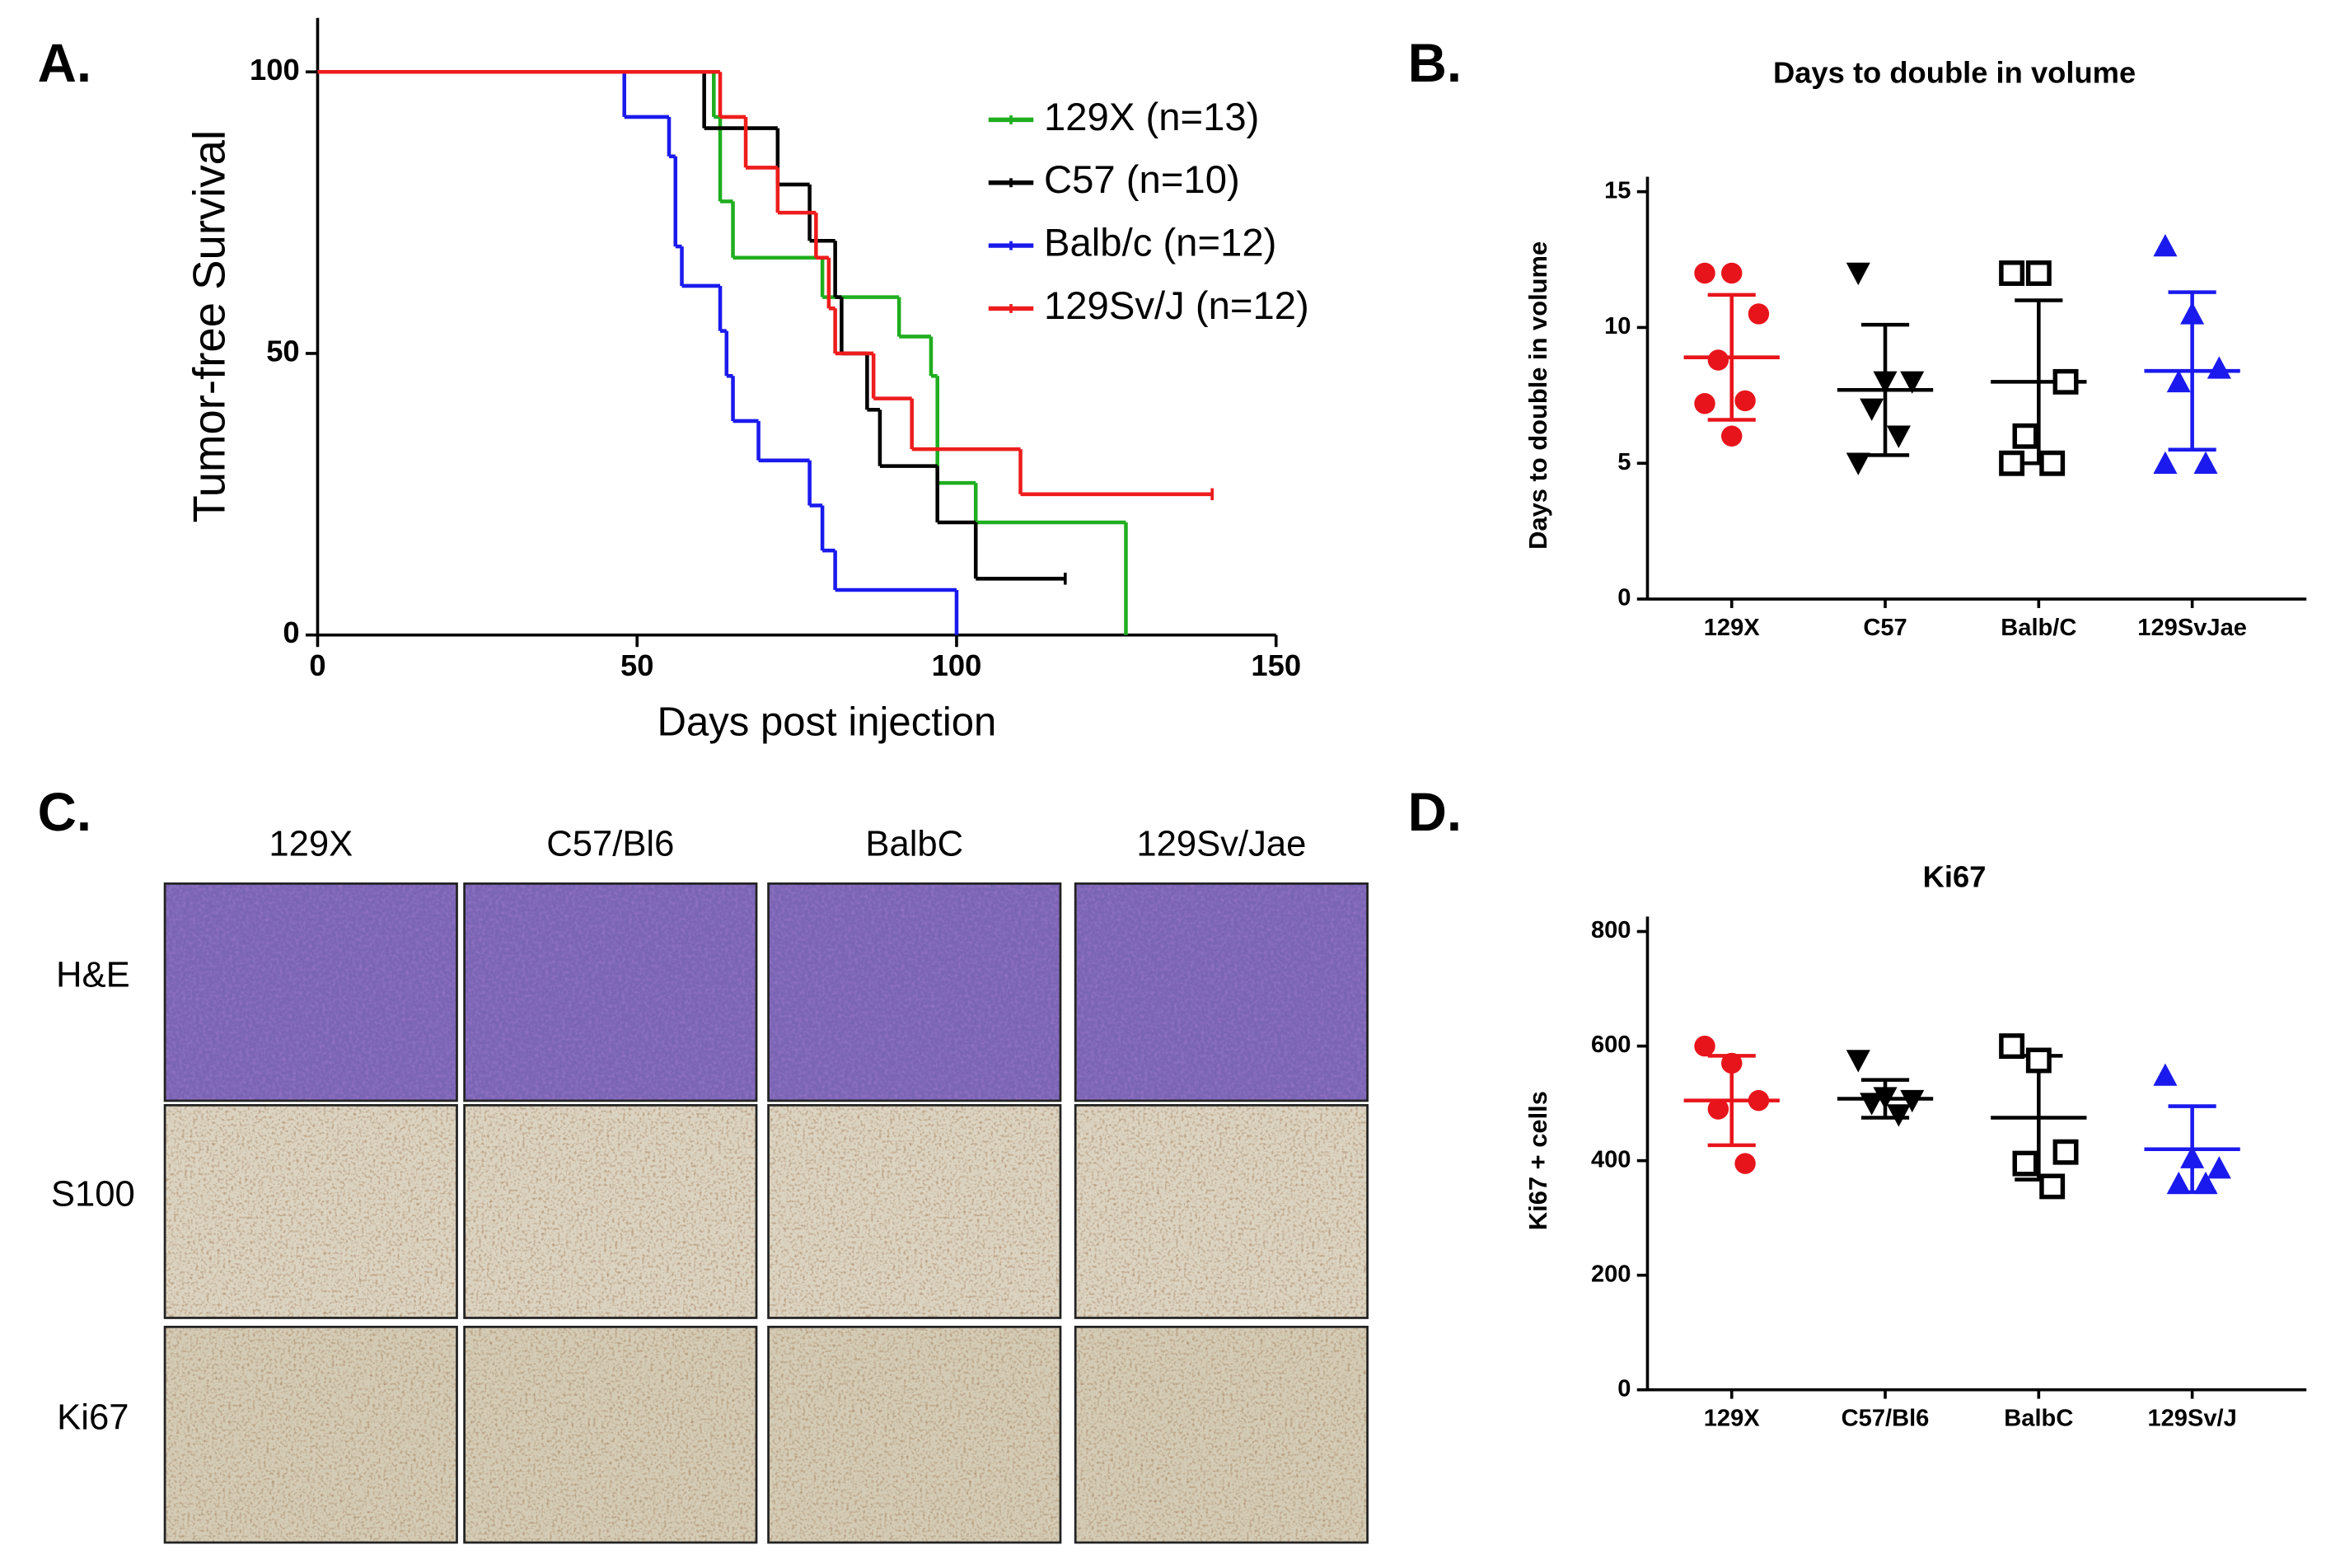 The height and width of the screenshot is (1568, 2326). I want to click on legend-label: 129Sv/J (n=12), so click(1176, 306).